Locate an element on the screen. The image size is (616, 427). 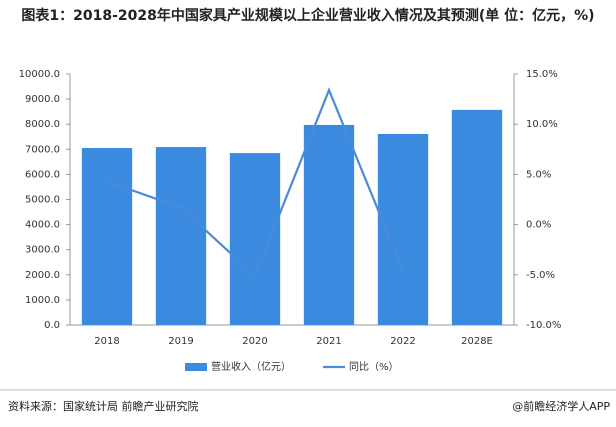
y-tick-label: 2000.0 is located at coordinates (42, 275).